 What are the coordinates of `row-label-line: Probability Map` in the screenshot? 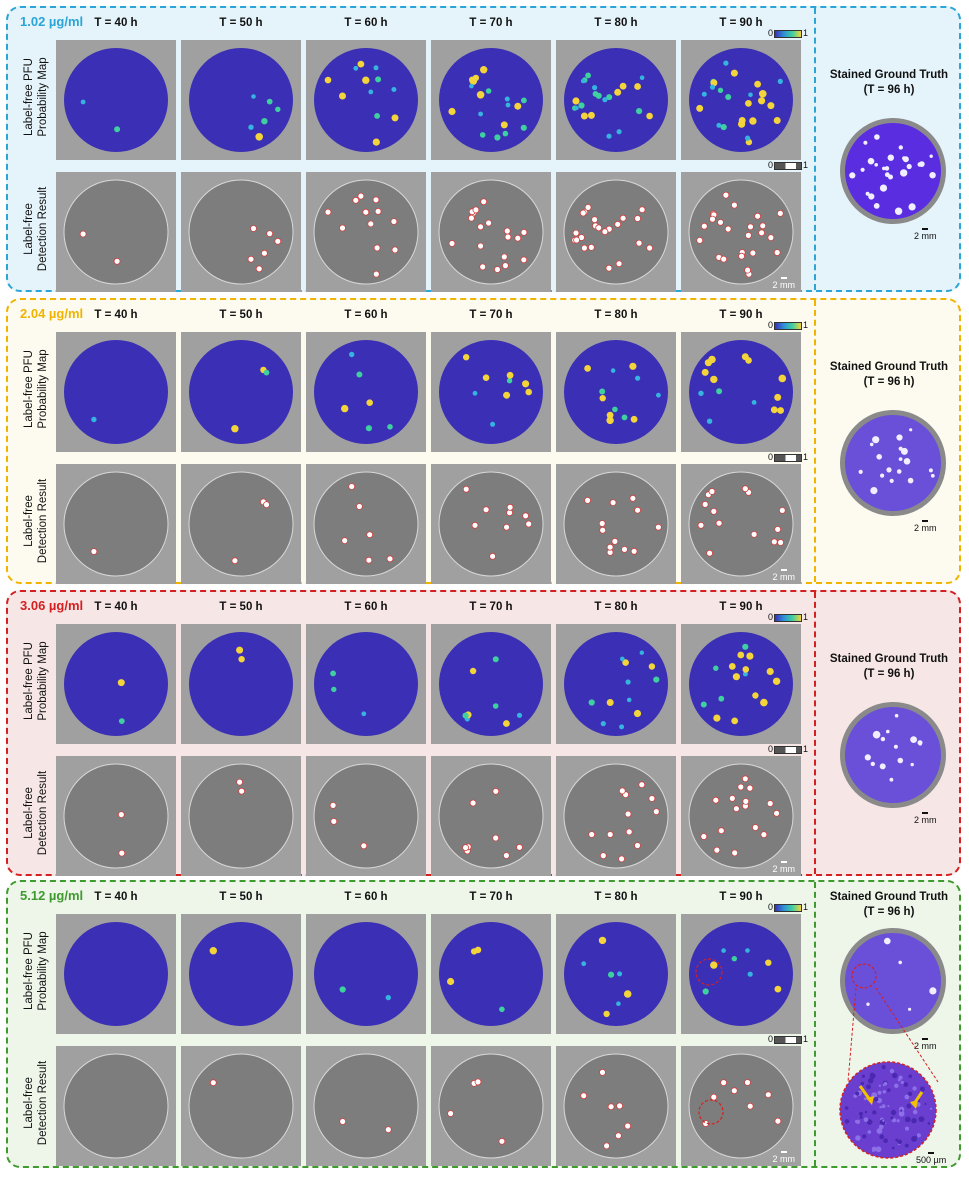 It's located at (43, 971).